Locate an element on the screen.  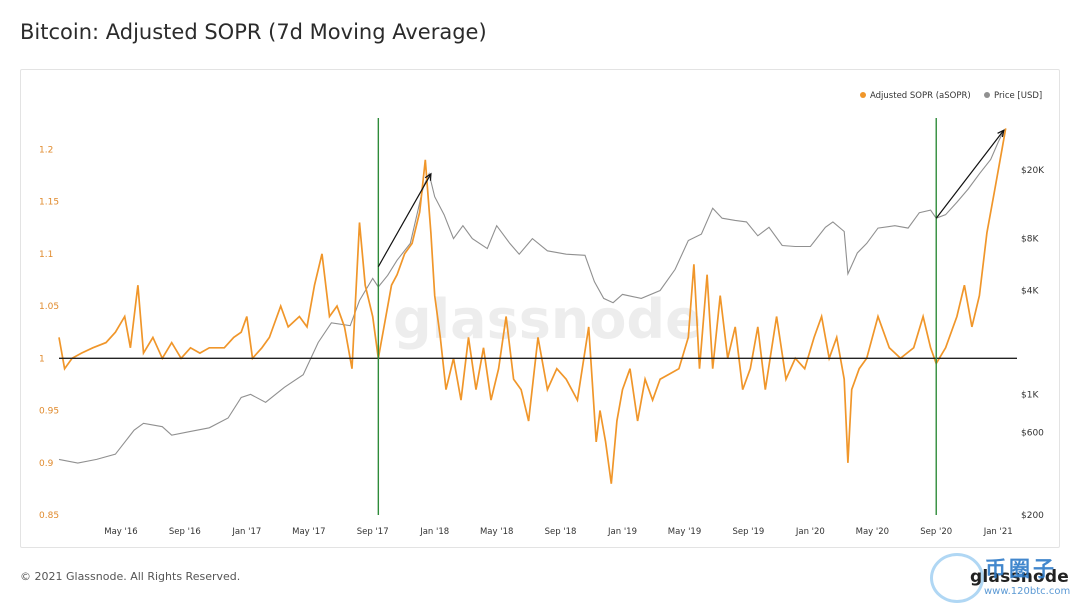
legend-label-price: Price [USD] is located at coordinates (1018, 96).